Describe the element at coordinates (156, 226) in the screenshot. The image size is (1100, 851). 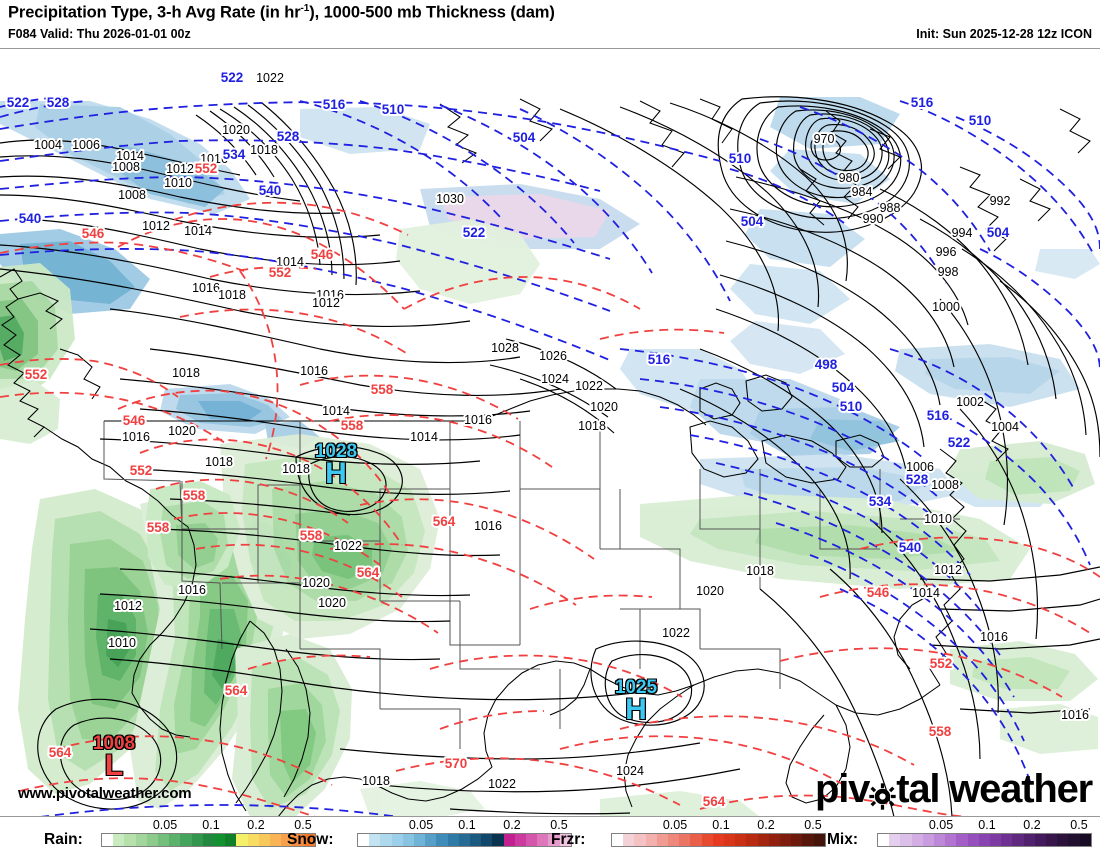
I see `contour-label-halo: 1012` at that location.